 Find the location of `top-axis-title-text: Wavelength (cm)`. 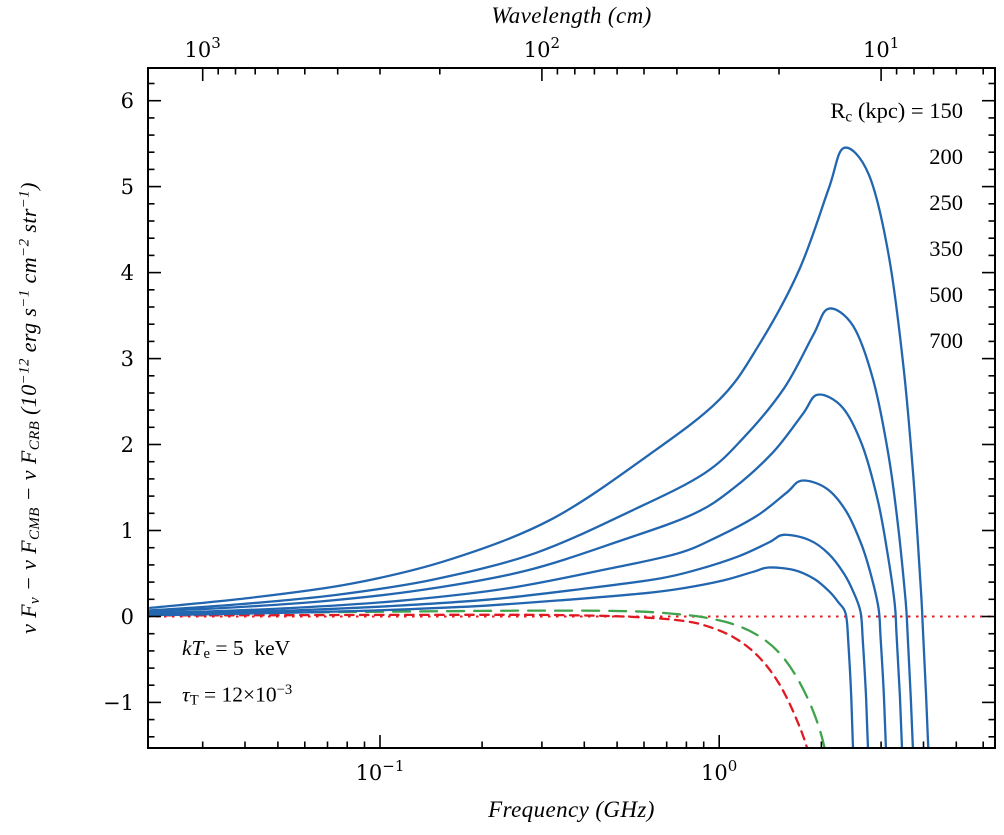

top-axis-title-text: Wavelength (cm) is located at coordinates (571, 15).